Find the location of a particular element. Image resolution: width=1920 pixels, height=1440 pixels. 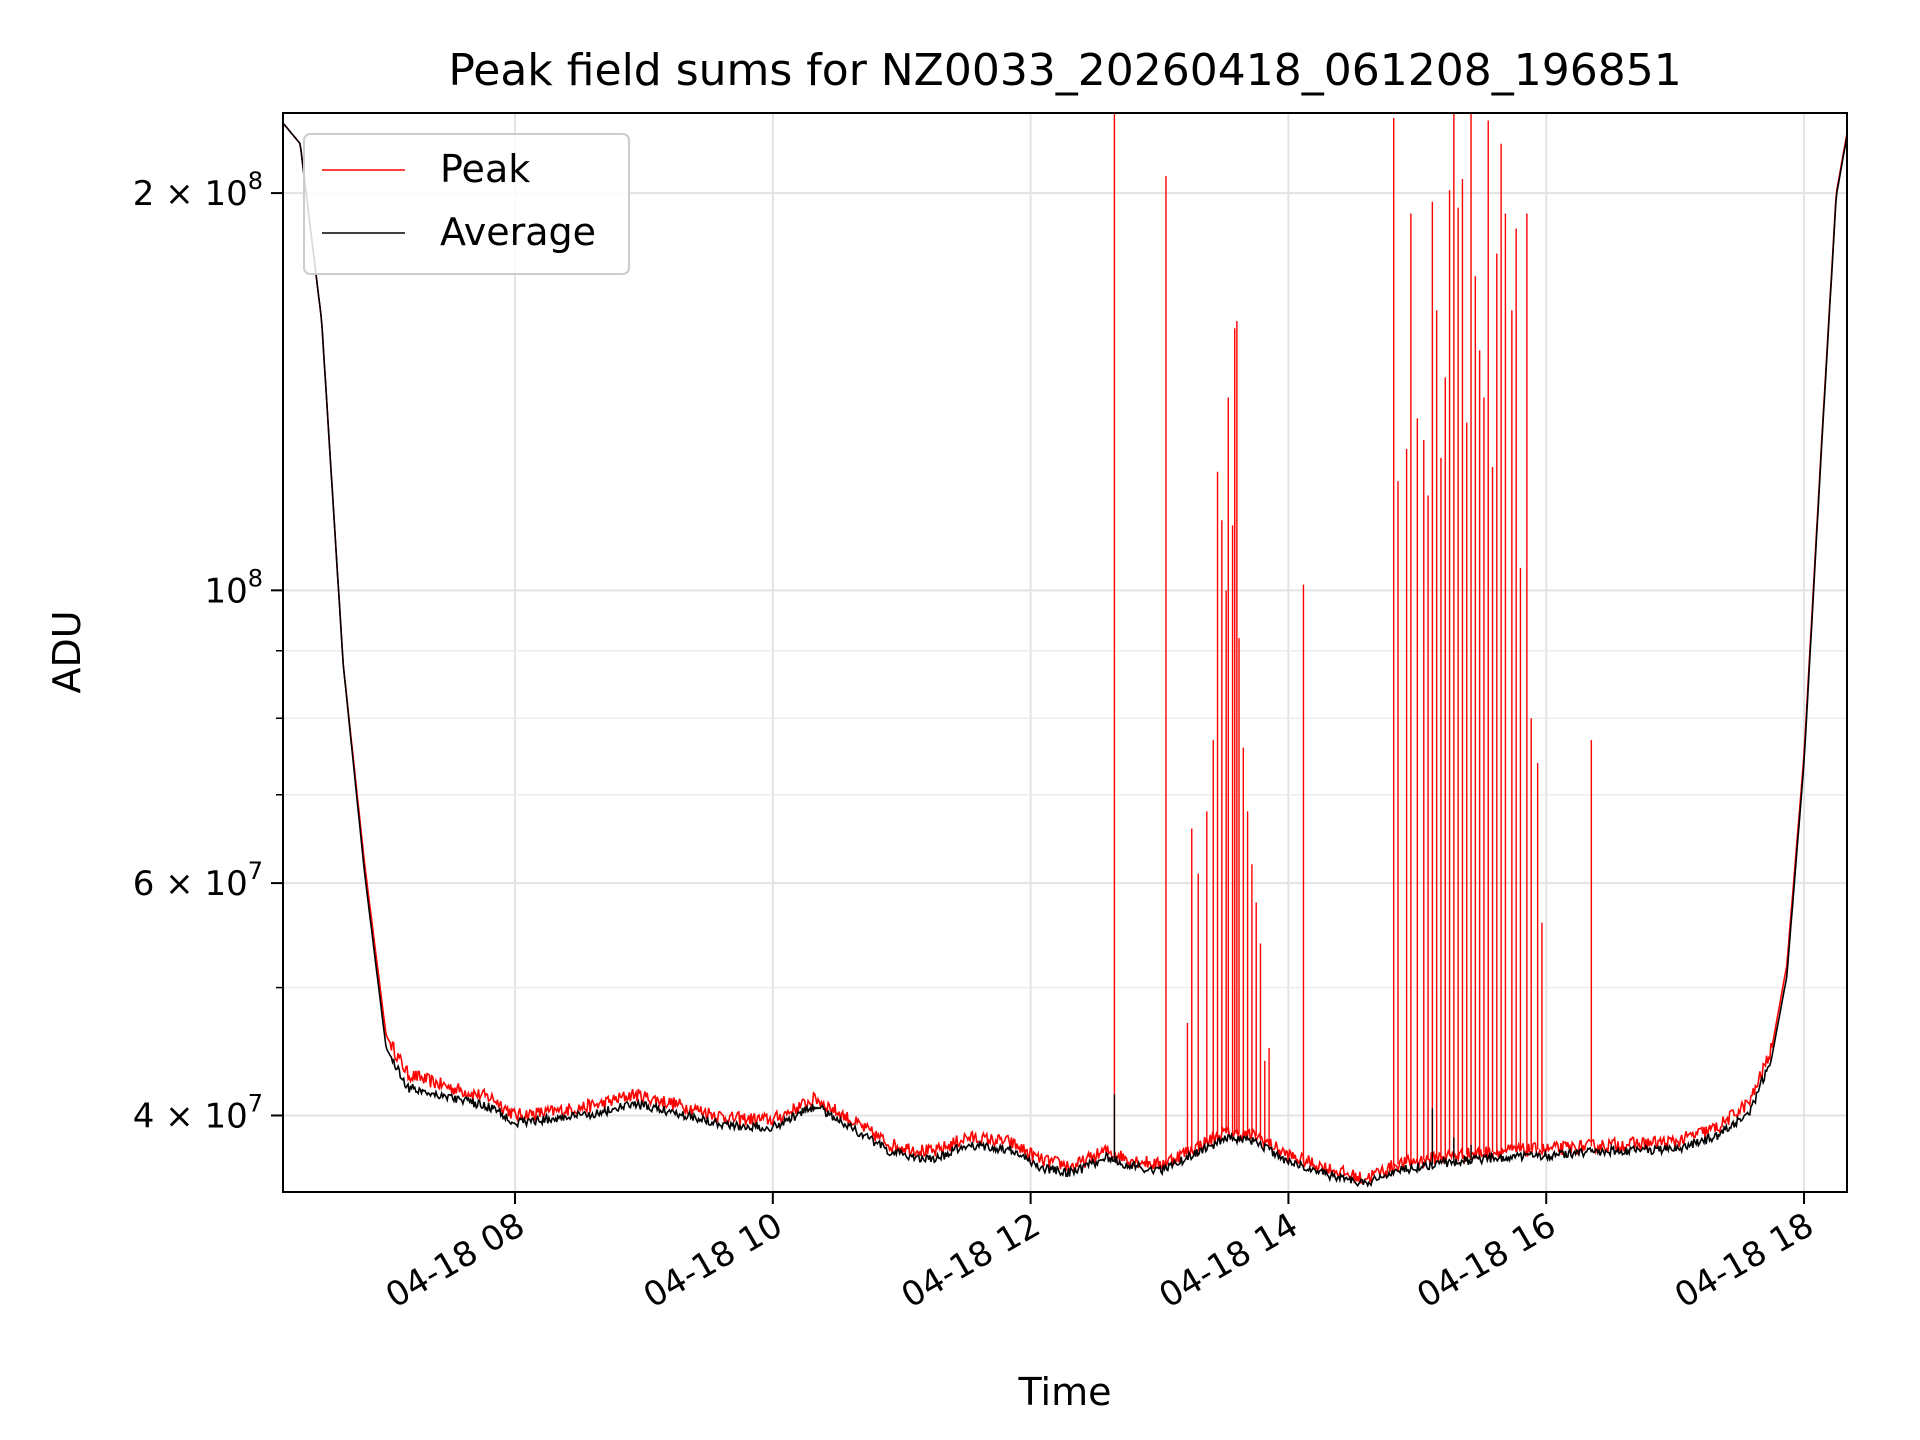

y-tick-label: 2 × 108 is located at coordinates (198, 190).